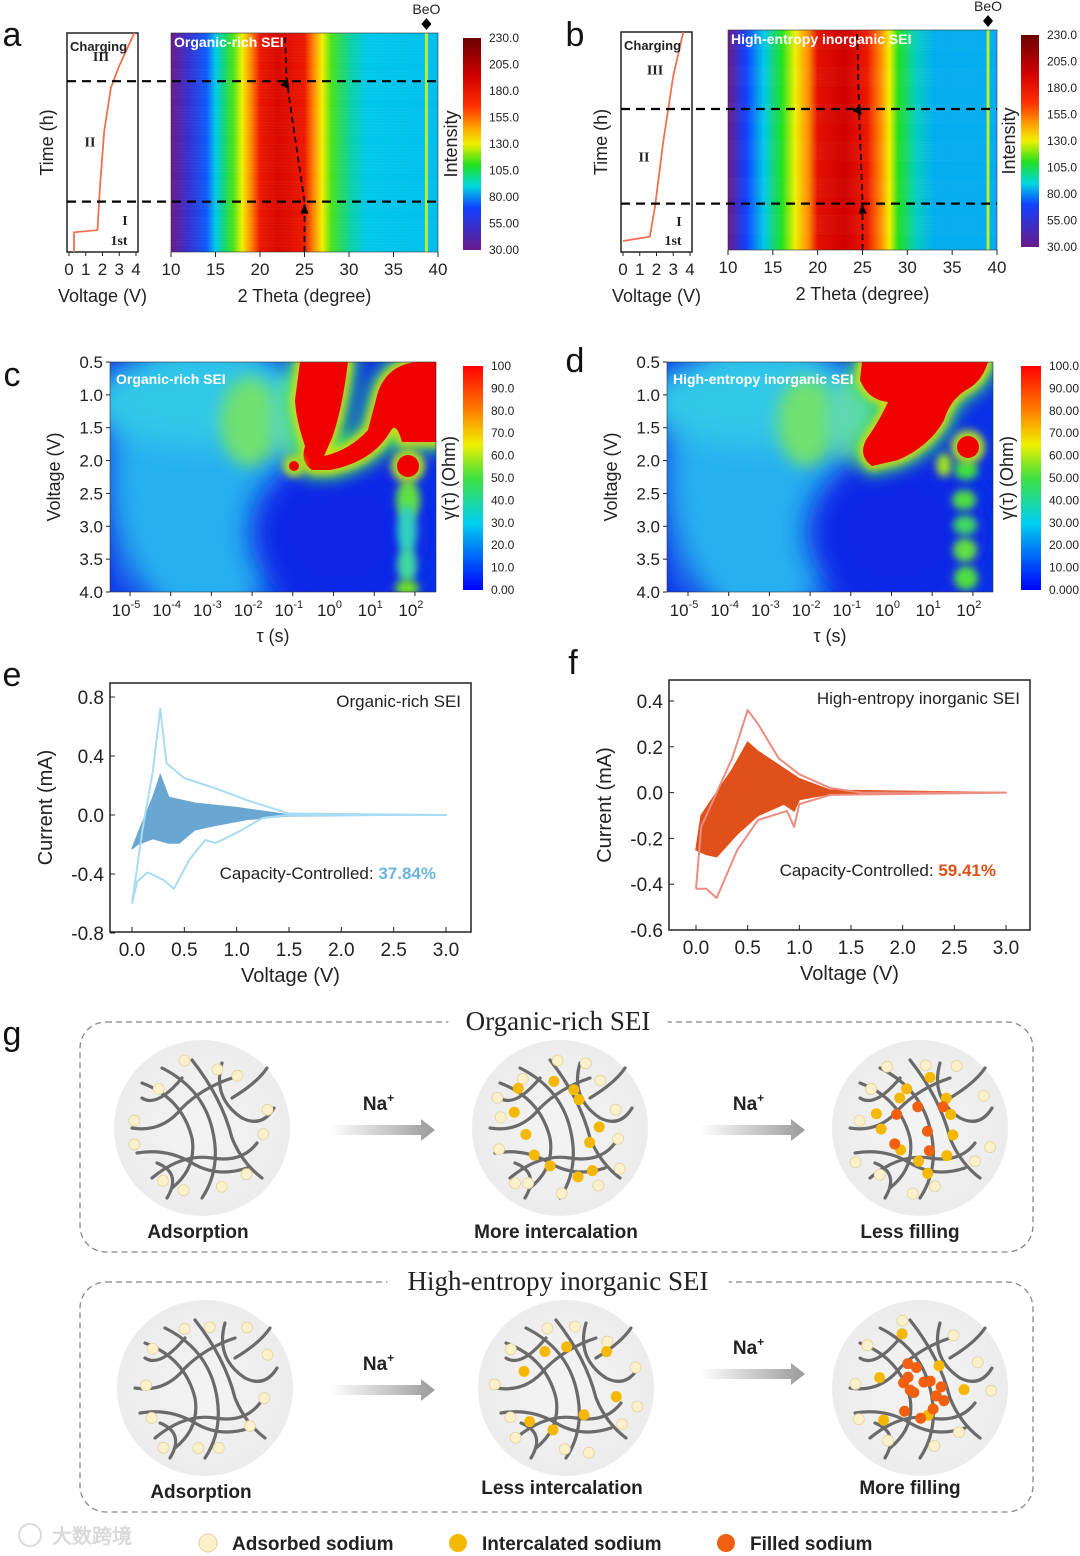 This screenshot has height=1556, width=1080. What do you see at coordinates (370, 609) in the screenshot?
I see `x-tick-label: 10¹` at bounding box center [370, 609].